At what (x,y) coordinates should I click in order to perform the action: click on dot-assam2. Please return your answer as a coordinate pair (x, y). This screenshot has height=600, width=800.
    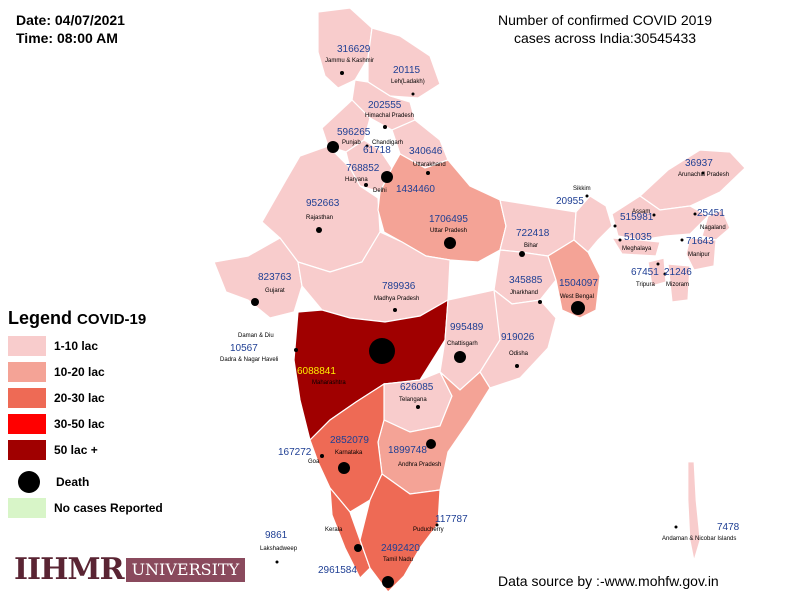
    Looking at the image, I should click on (615, 226).